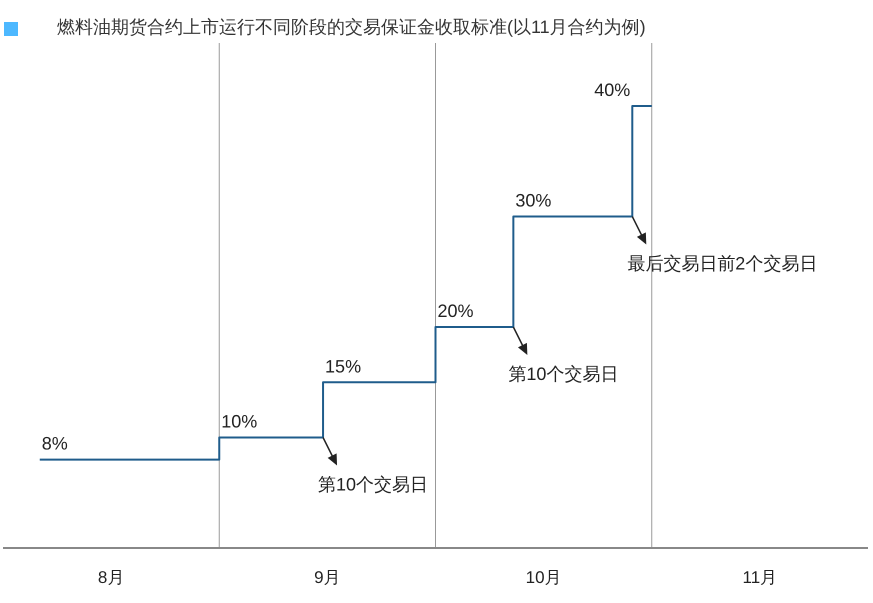 This screenshot has width=873, height=603. What do you see at coordinates (456, 311) in the screenshot?
I see `data-label: 20%` at bounding box center [456, 311].